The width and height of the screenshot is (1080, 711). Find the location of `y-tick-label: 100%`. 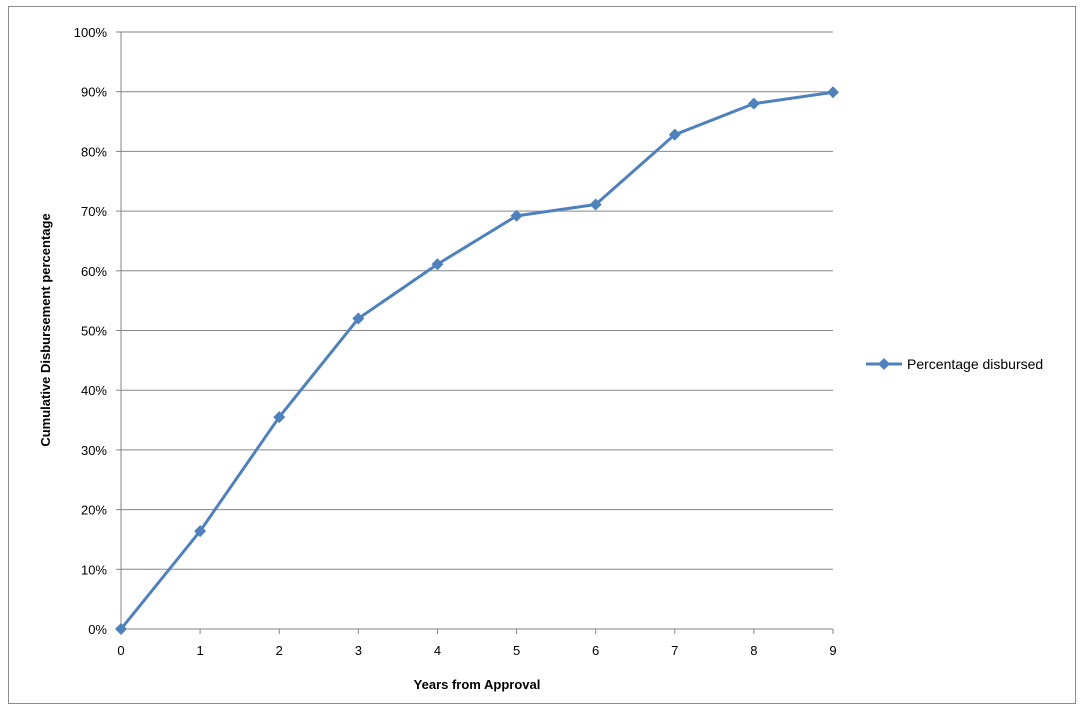

y-tick-label: 100% is located at coordinates (91, 32).